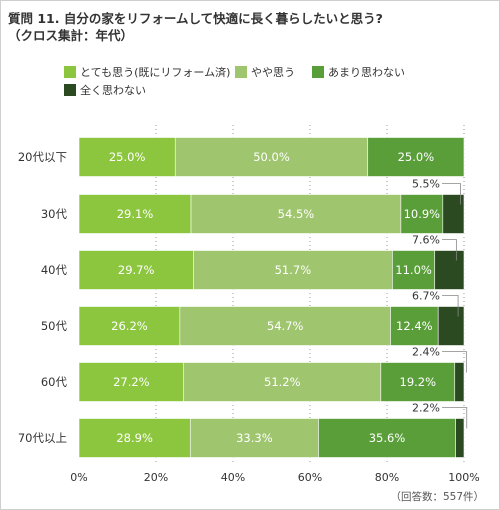 This screenshot has width=500, height=510. What do you see at coordinates (233, 477) in the screenshot?
I see `x-tick-label: 40%` at bounding box center [233, 477].